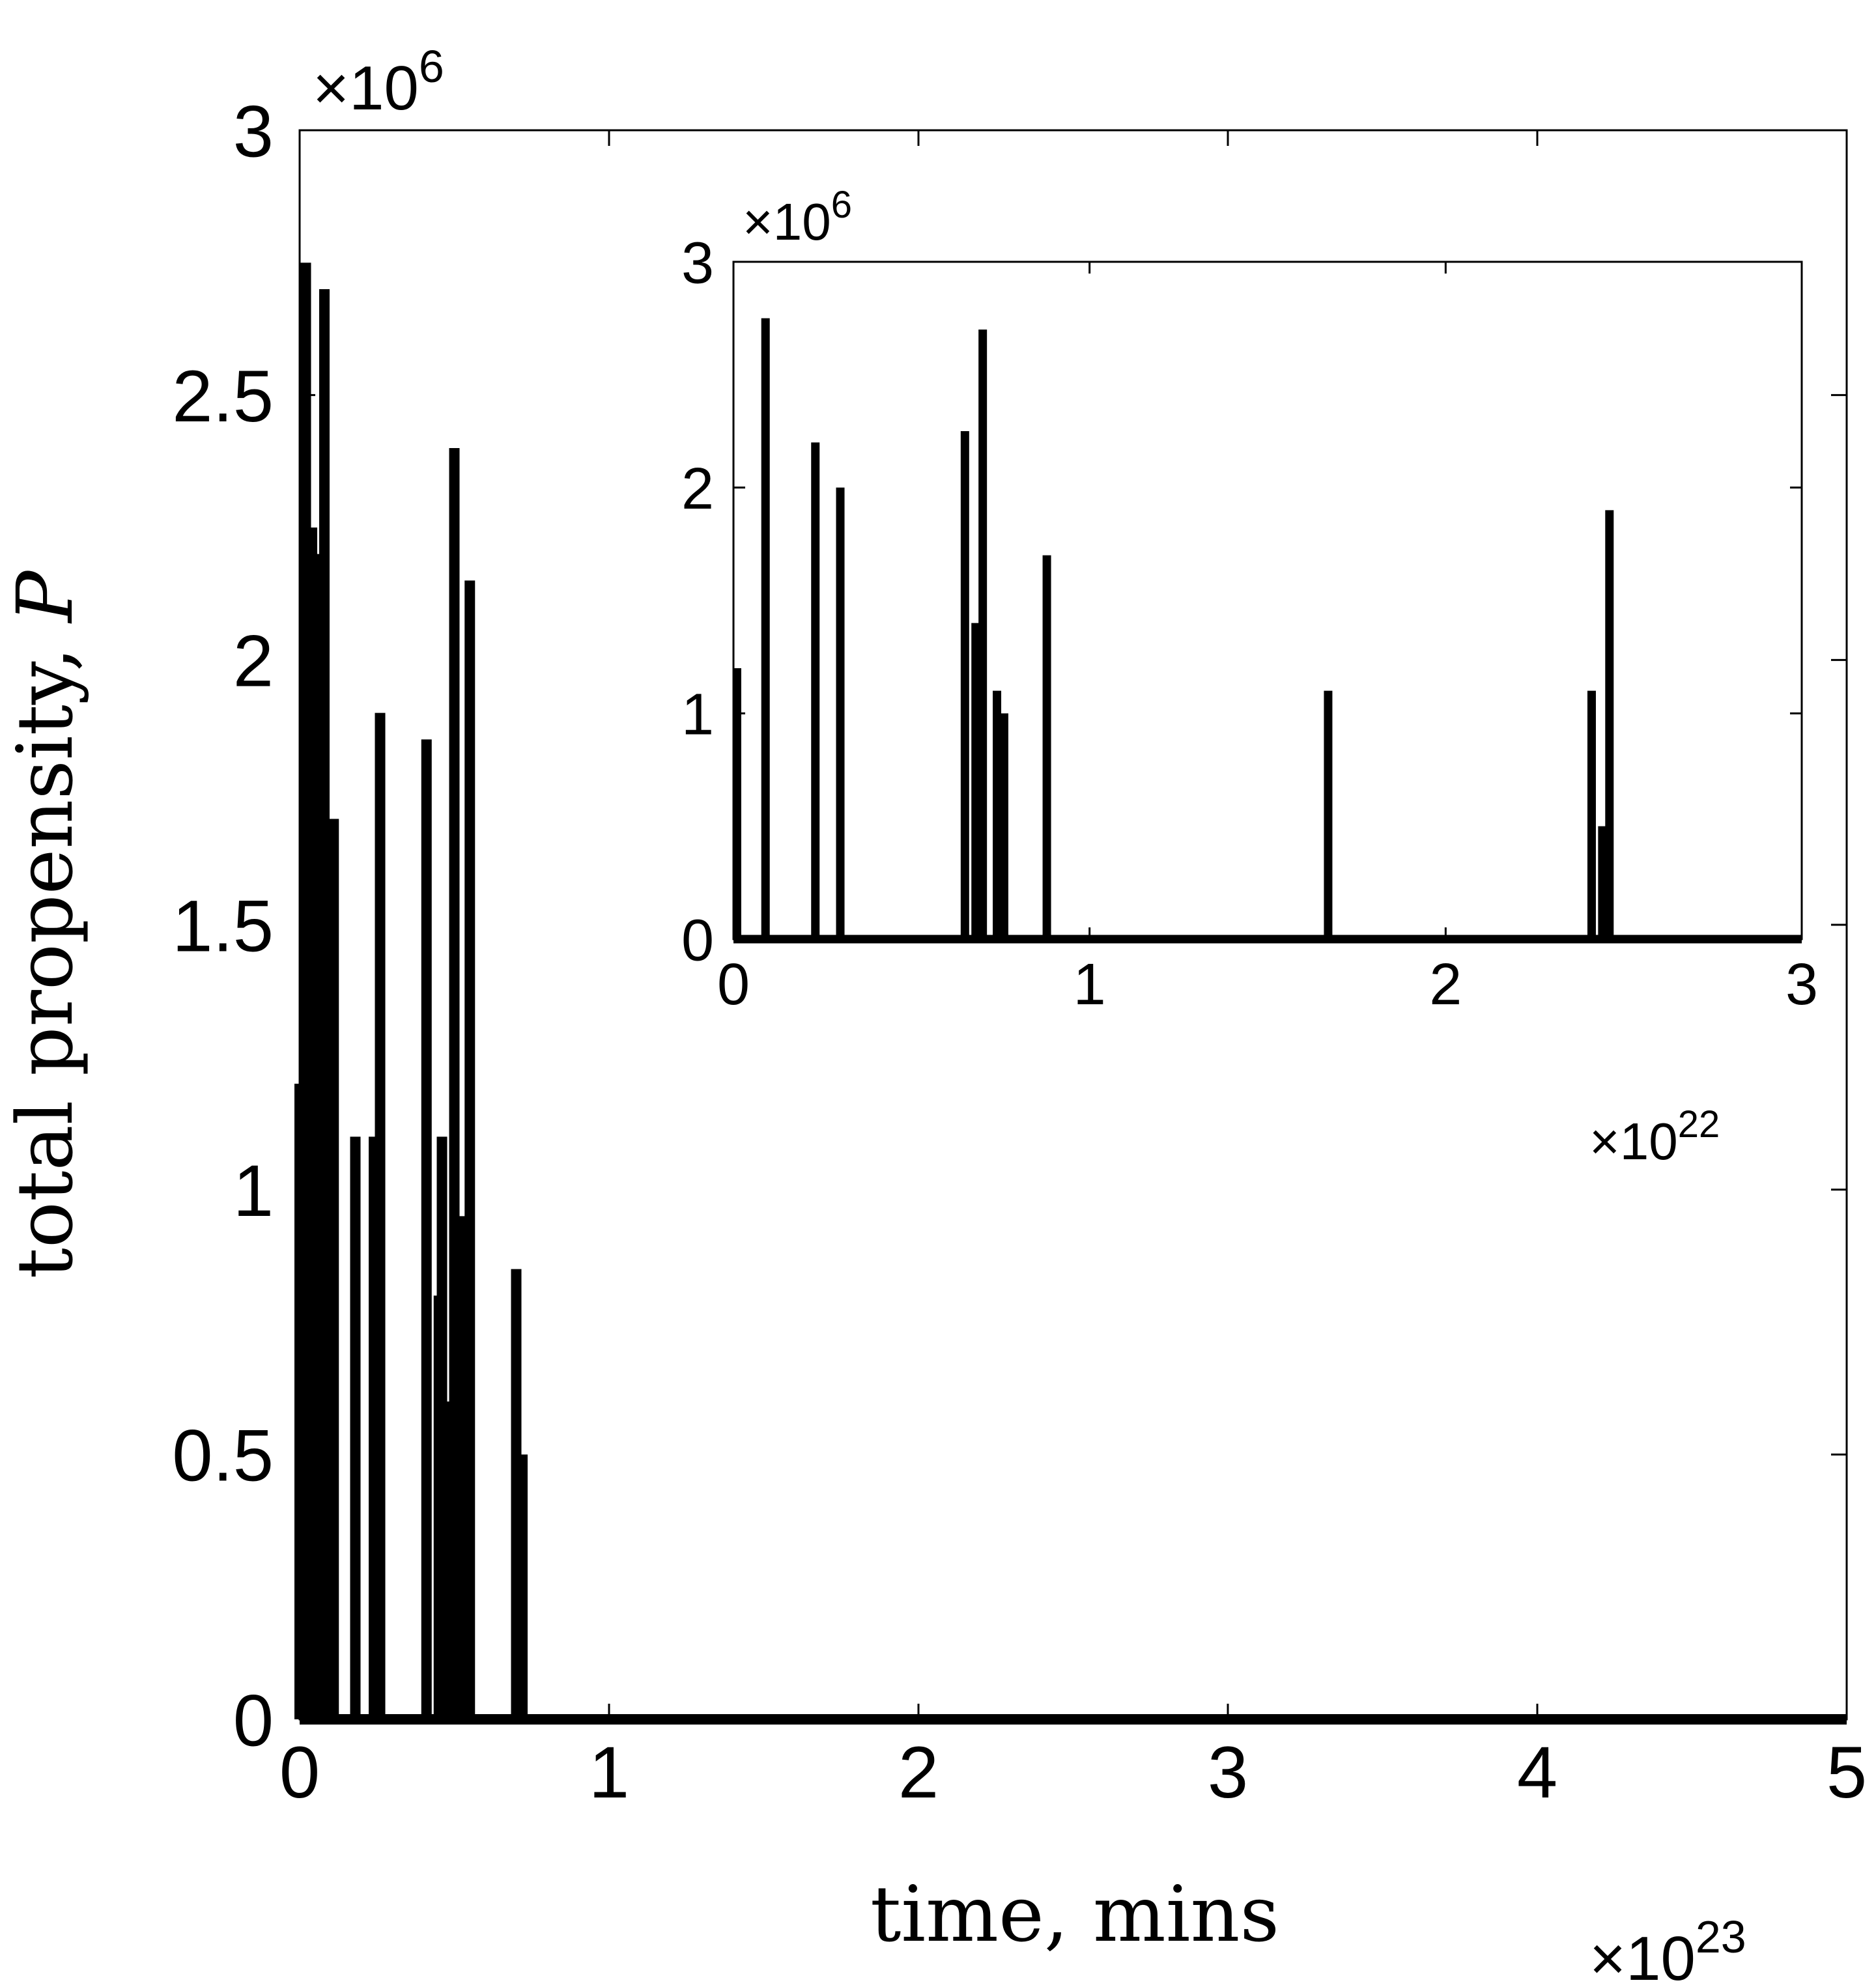  What do you see at coordinates (797, 217) in the screenshot?
I see `inset-y-exponent: ×10⁶` at bounding box center [797, 217].